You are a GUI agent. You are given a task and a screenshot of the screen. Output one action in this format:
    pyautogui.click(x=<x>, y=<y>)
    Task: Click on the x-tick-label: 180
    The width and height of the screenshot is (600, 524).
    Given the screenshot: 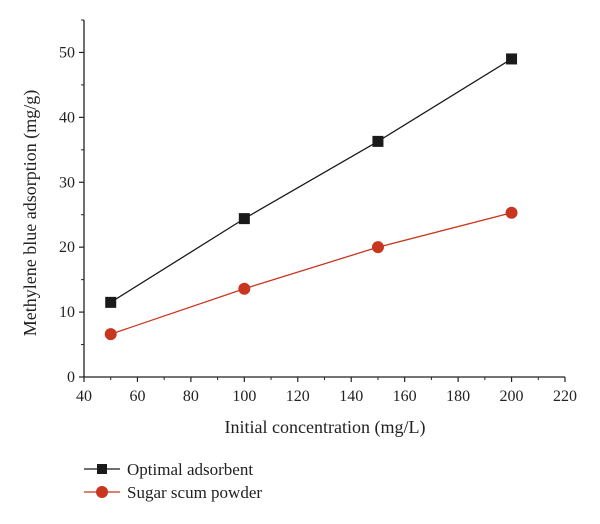 What is the action you would take?
    pyautogui.click(x=458, y=396)
    